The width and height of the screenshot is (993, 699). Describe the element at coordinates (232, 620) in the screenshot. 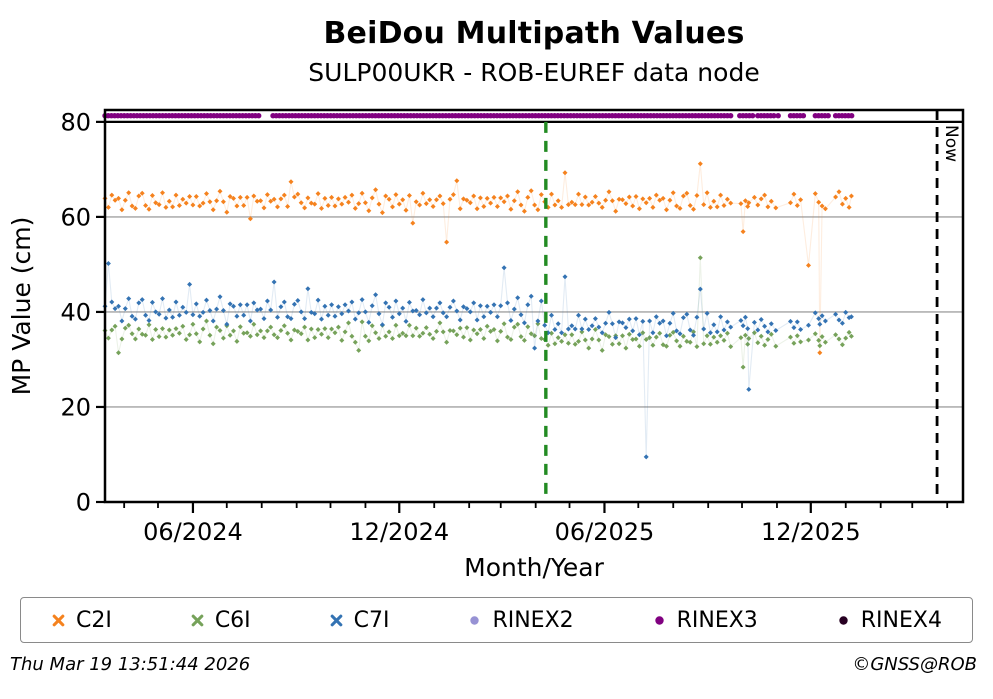

I see `legend-item-label: C6I` at that location.